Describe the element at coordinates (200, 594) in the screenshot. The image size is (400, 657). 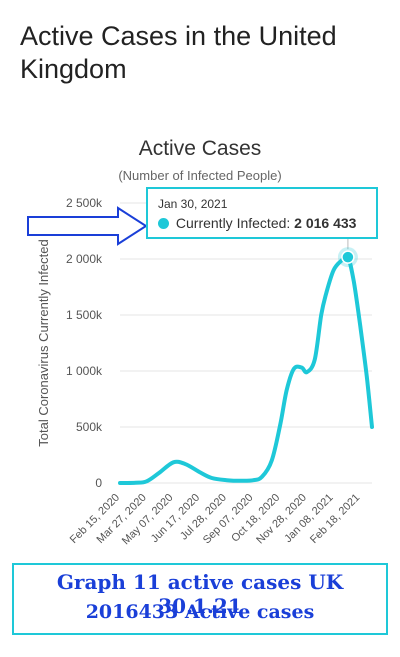
I see `caption-line-1: Graph 11 active cases UK 30.1.21` at that location.